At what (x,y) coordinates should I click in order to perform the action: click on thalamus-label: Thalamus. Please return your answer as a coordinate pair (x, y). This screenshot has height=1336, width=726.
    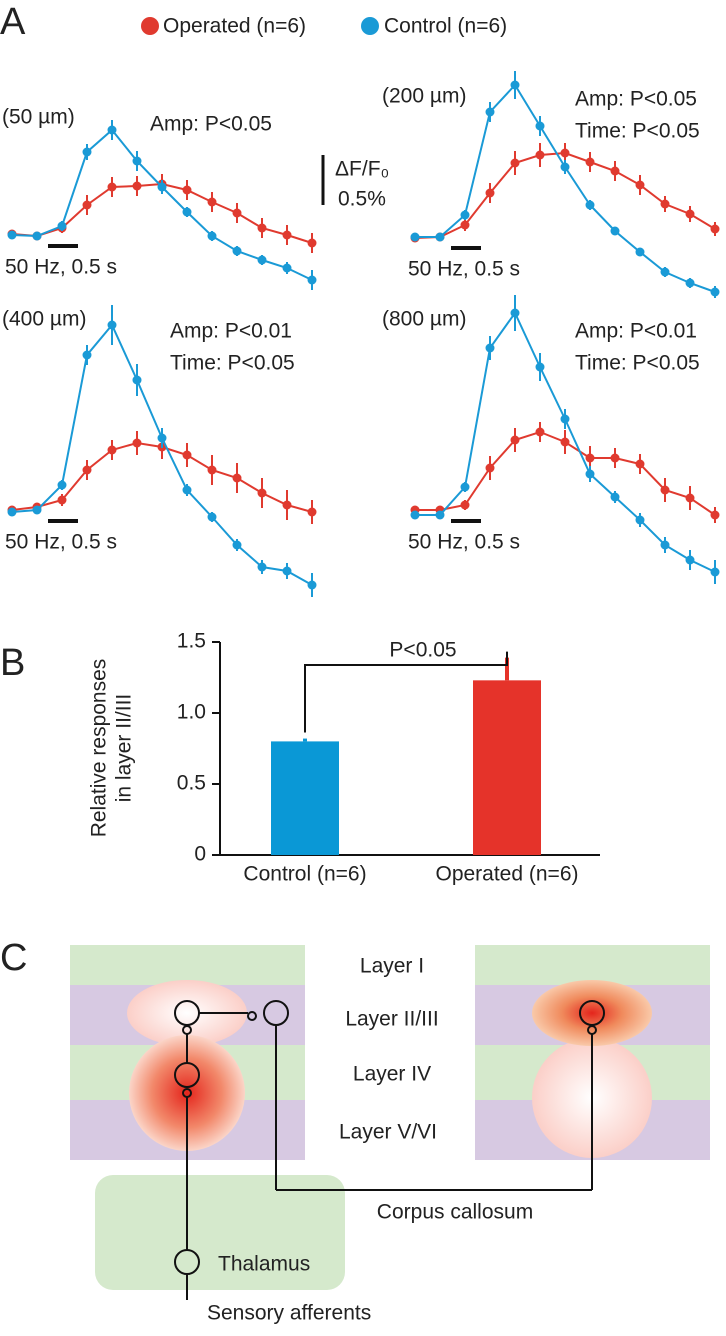
    Looking at the image, I should click on (264, 1264).